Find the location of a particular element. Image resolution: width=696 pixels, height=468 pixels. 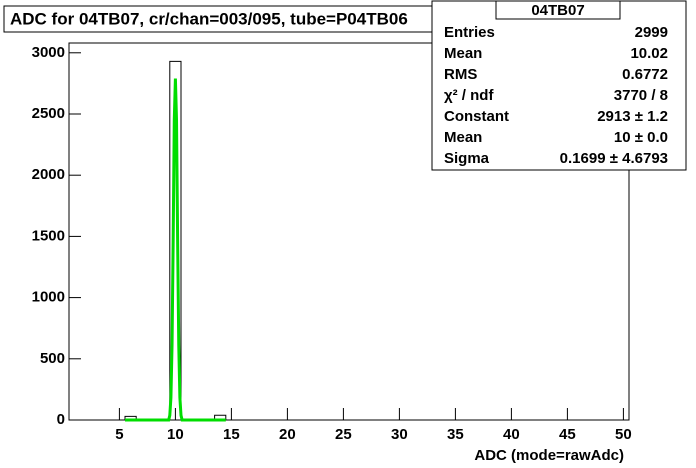

stats-value: 2999 is located at coordinates (651, 32).